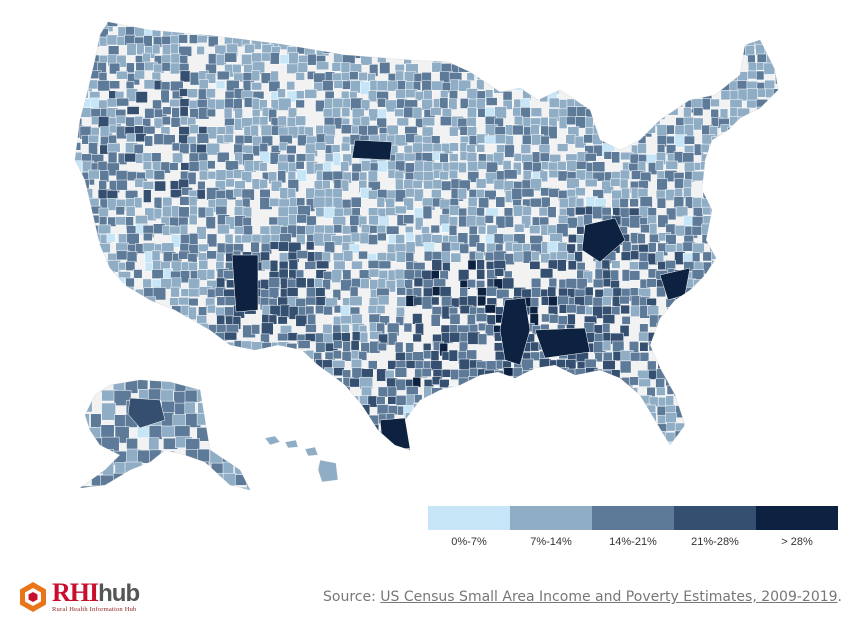 Image resolution: width=860 pixels, height=632 pixels. I want to click on high-poverty-cluster, so click(372, 150).